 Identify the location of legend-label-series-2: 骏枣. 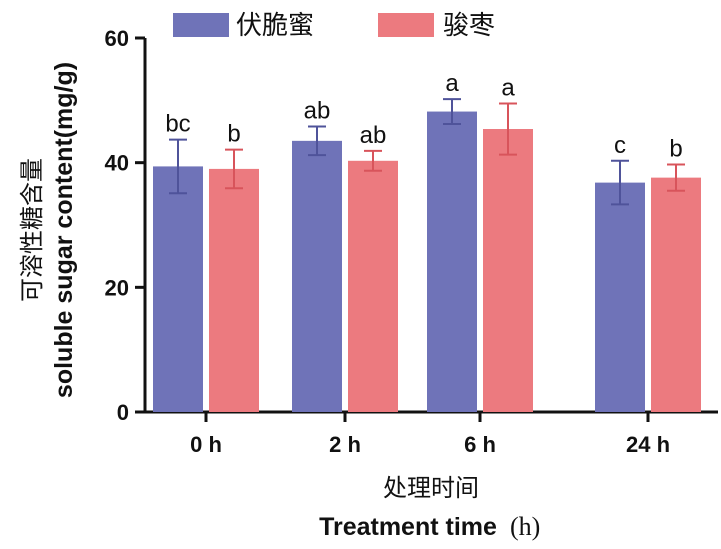
(469, 26).